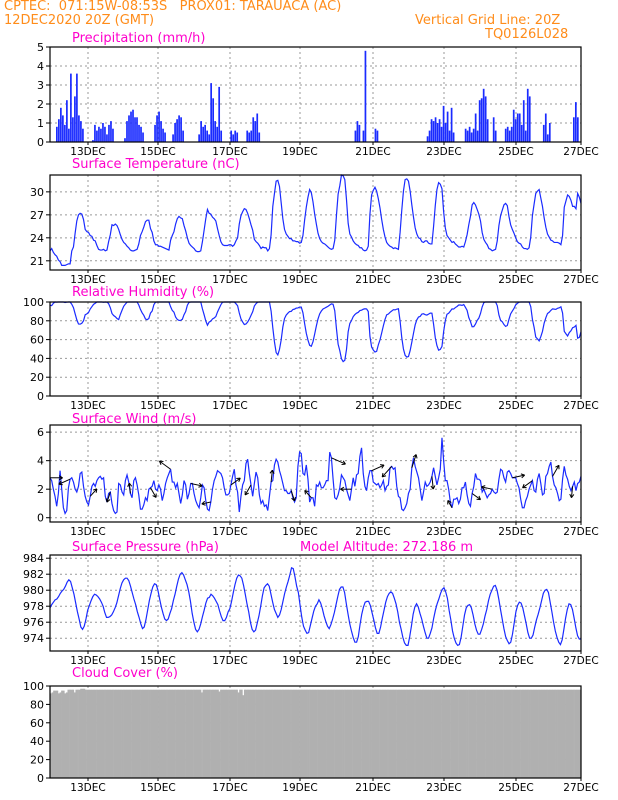 The height and width of the screenshot is (800, 618). What do you see at coordinates (40, 47) in the screenshot?
I see `y-tick-label: 5` at bounding box center [40, 47].